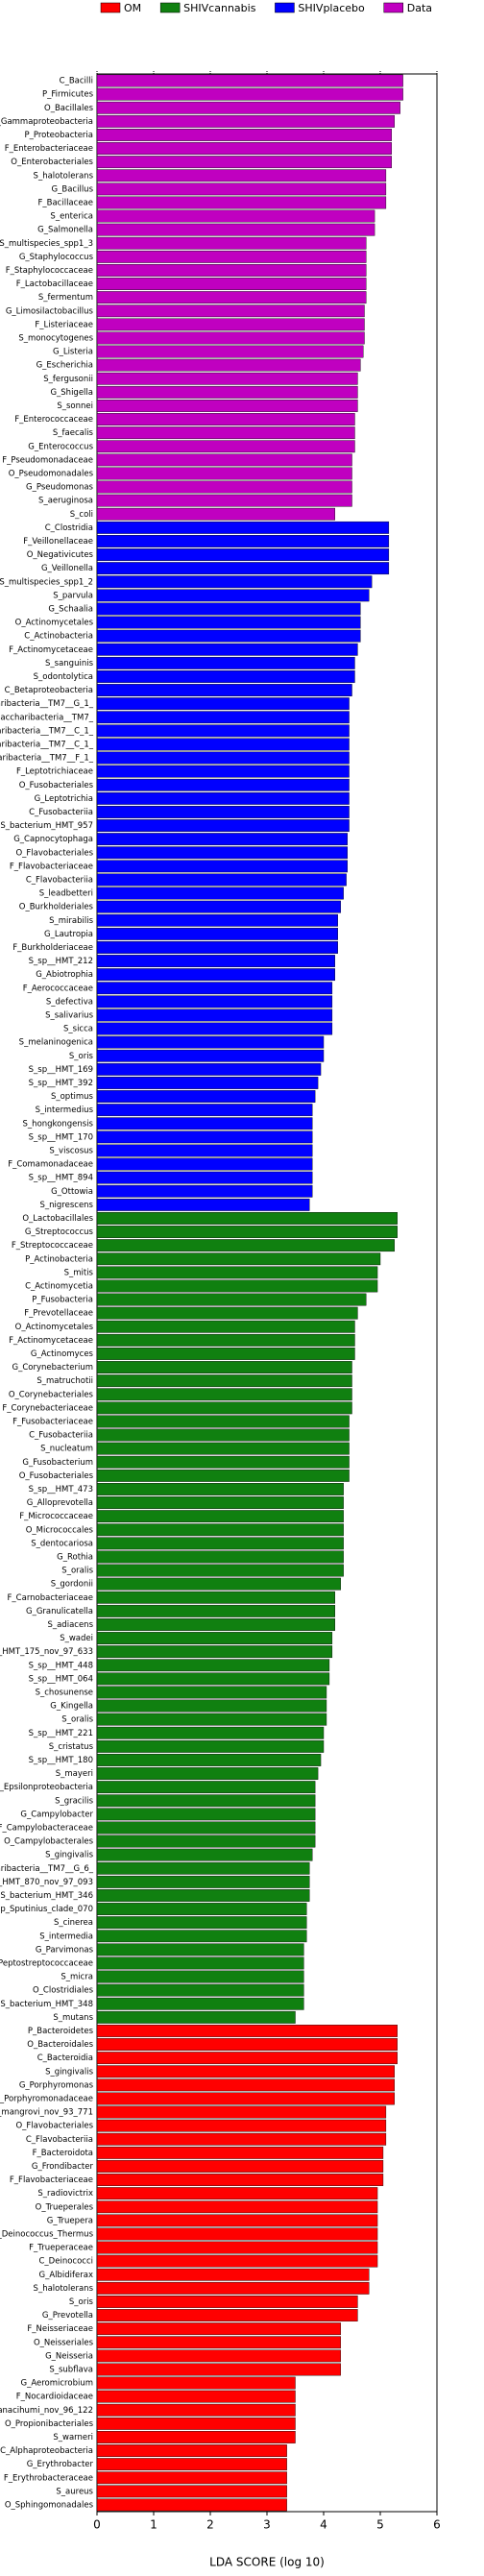 The width and height of the screenshot is (484, 2576). I want to click on y-tick-label: G_Lautropia, so click(68, 935).